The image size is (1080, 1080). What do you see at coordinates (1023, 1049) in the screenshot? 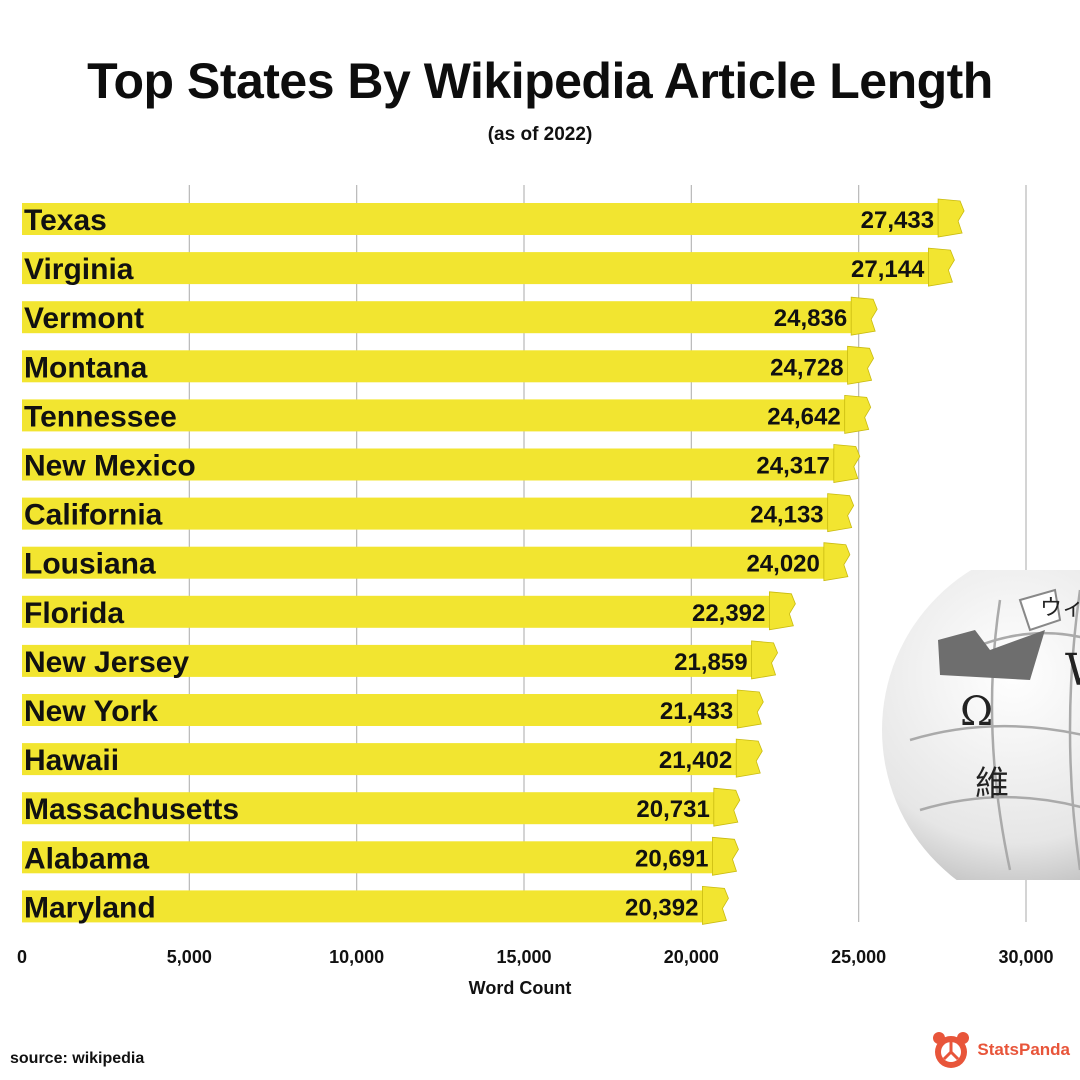
I see `brand-name: StatsPanda` at bounding box center [1023, 1049].